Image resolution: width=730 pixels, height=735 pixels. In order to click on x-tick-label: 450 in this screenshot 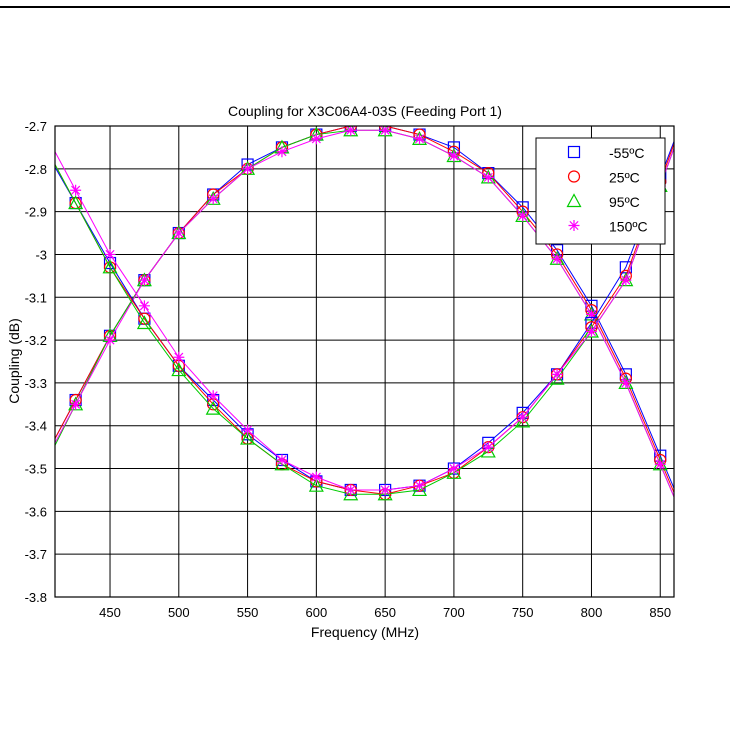, I will do `click(110, 612)`.